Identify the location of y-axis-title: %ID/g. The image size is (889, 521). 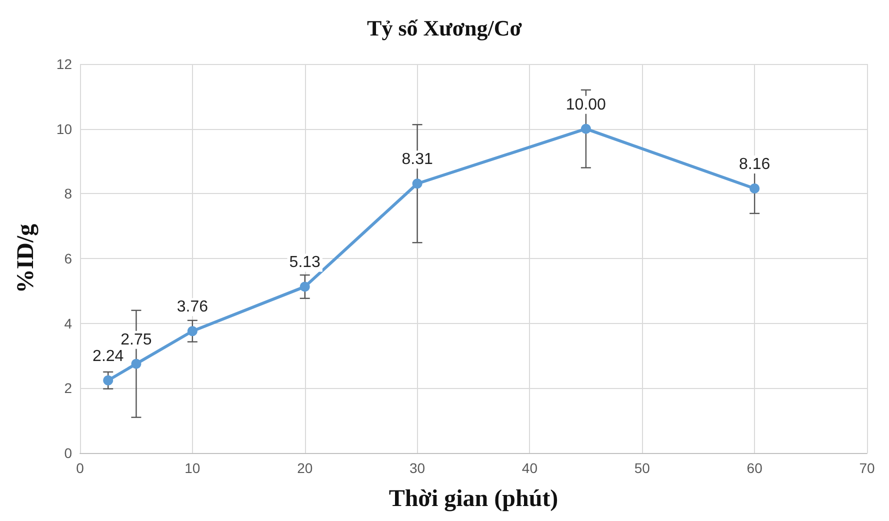
(26, 259).